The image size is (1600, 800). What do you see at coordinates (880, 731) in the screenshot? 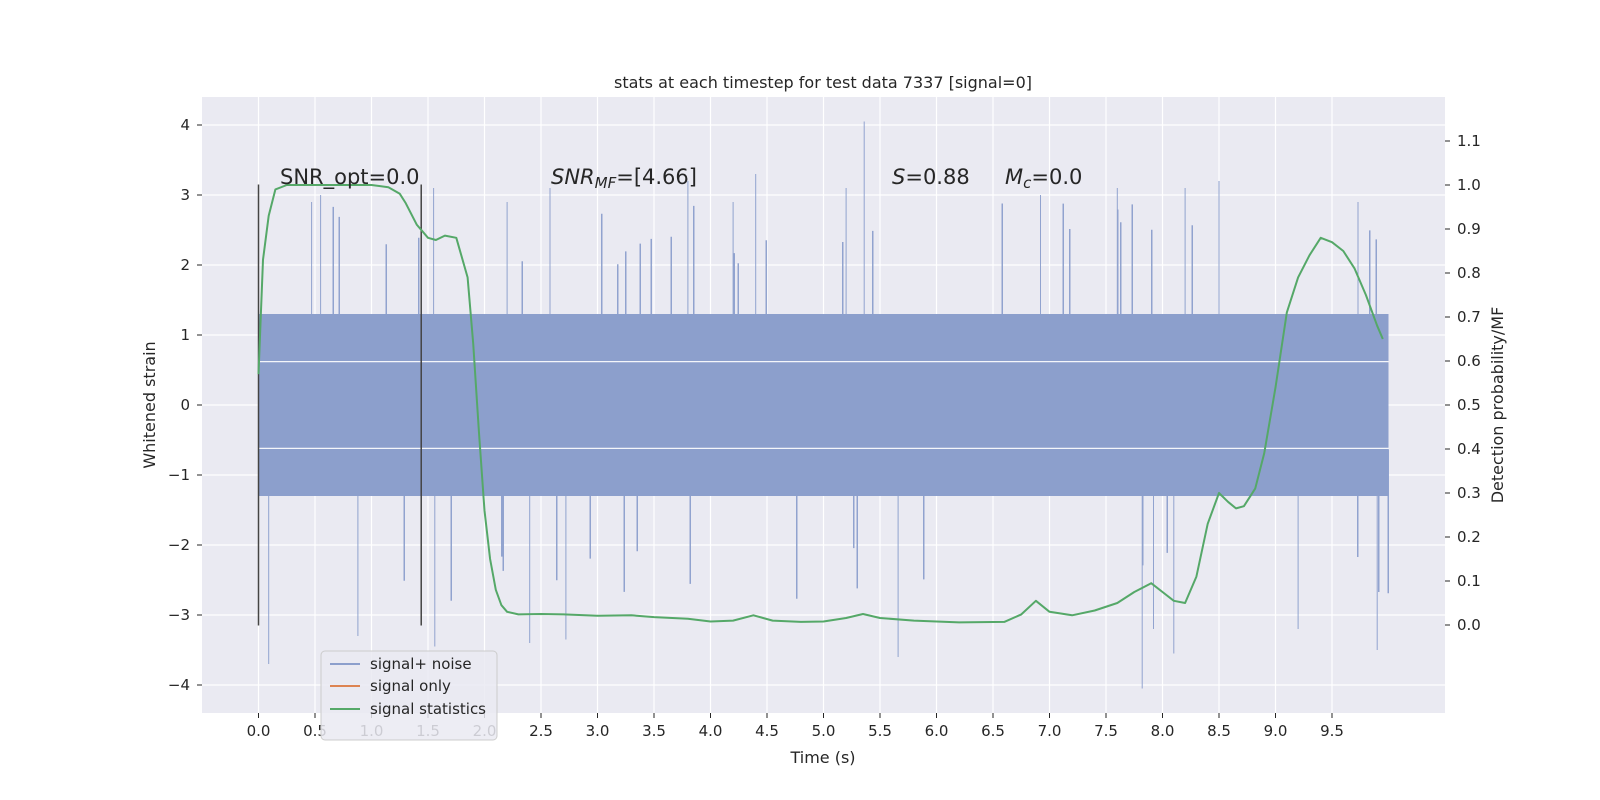
I see `x-tick-label-11: 5.5` at bounding box center [880, 731].